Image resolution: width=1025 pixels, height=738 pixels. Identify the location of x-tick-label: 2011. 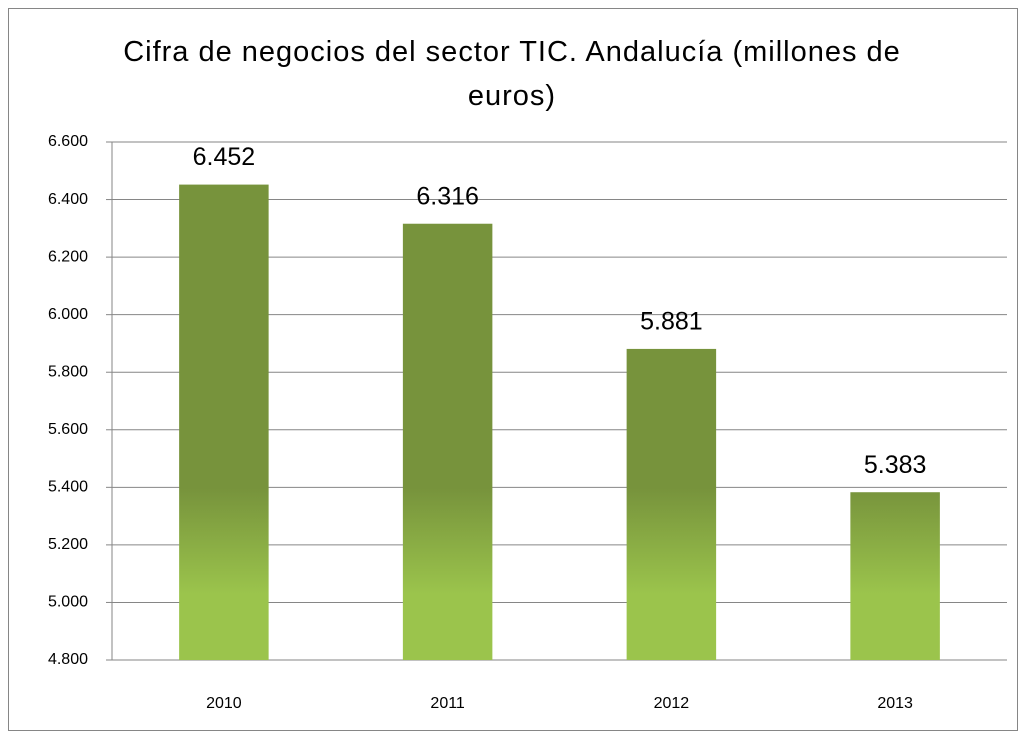
(447, 703).